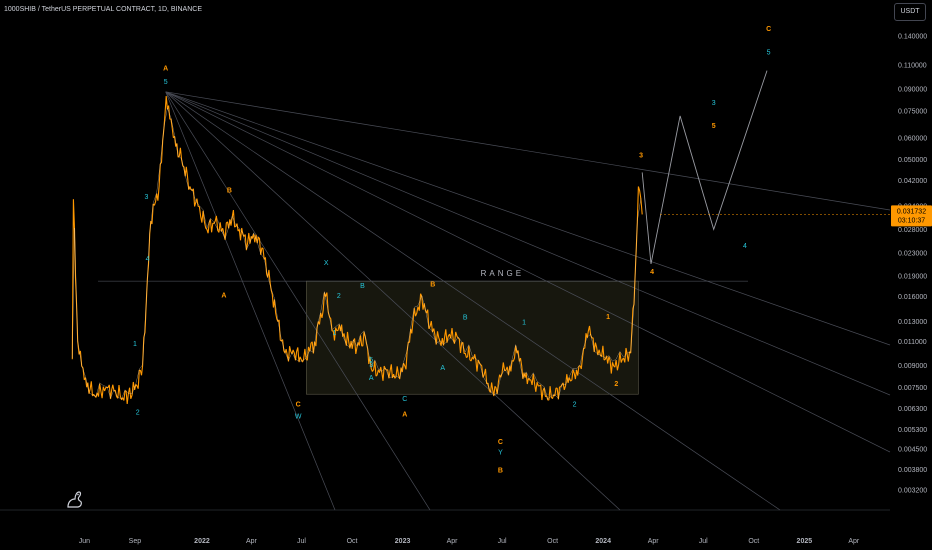 Image resolution: width=932 pixels, height=550 pixels. Describe the element at coordinates (912, 430) in the screenshot. I see `y-tick-label: 0.005300` at that location.